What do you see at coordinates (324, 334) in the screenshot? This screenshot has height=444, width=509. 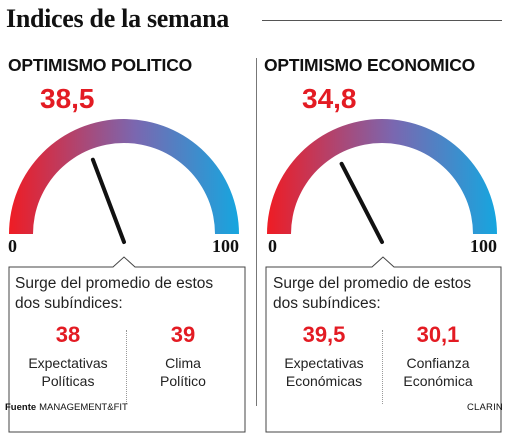 I see `subindex-value: 39,5` at bounding box center [324, 334].